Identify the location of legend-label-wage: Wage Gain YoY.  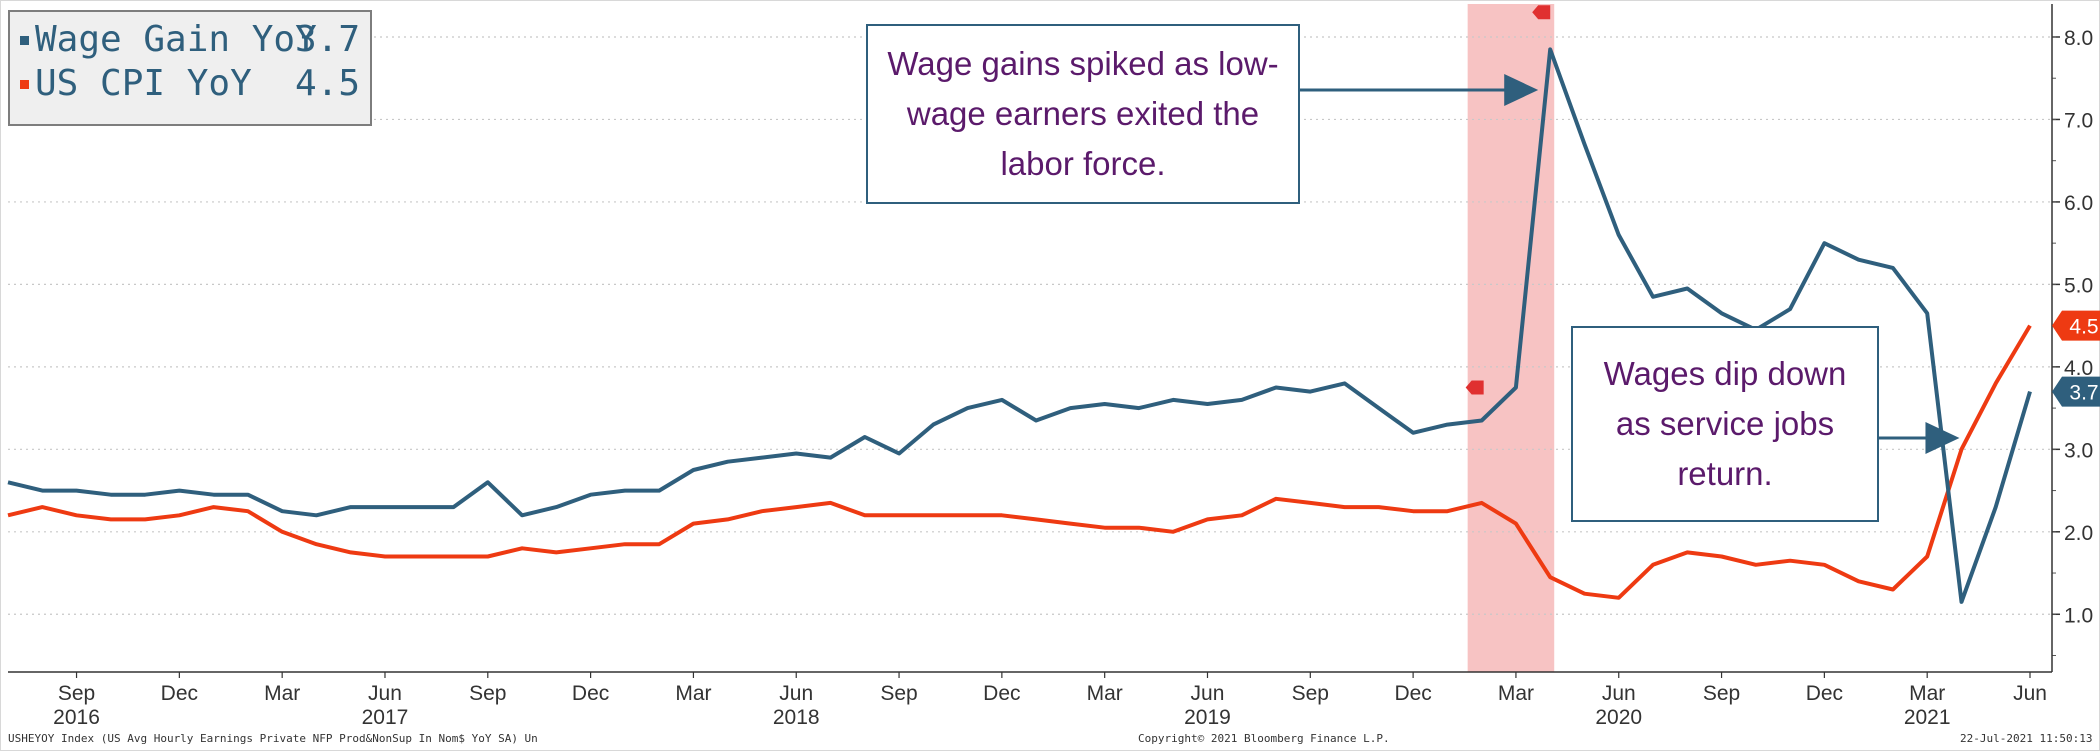
(176, 39).